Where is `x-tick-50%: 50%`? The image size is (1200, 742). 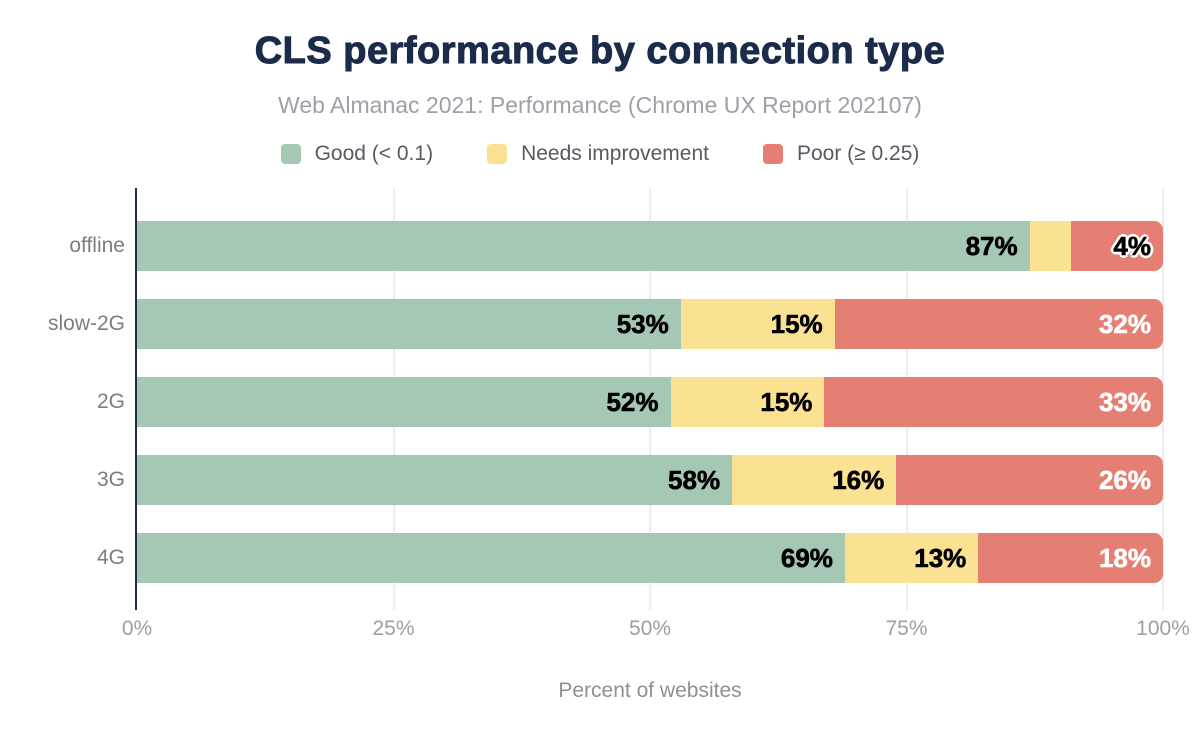
x-tick-50%: 50% is located at coordinates (650, 628).